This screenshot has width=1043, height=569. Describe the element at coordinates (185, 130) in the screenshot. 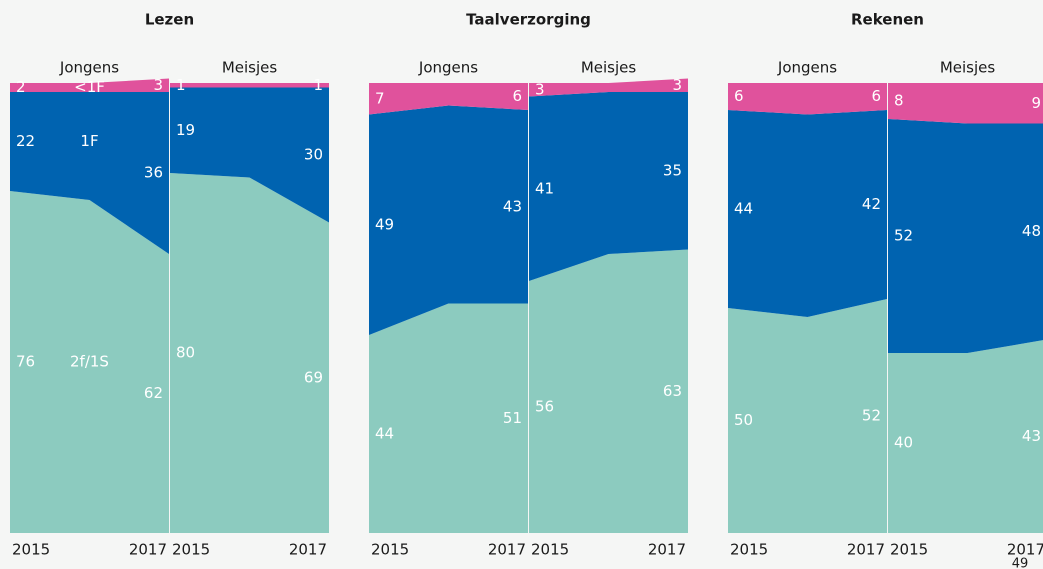

I see `value-label: 19` at that location.